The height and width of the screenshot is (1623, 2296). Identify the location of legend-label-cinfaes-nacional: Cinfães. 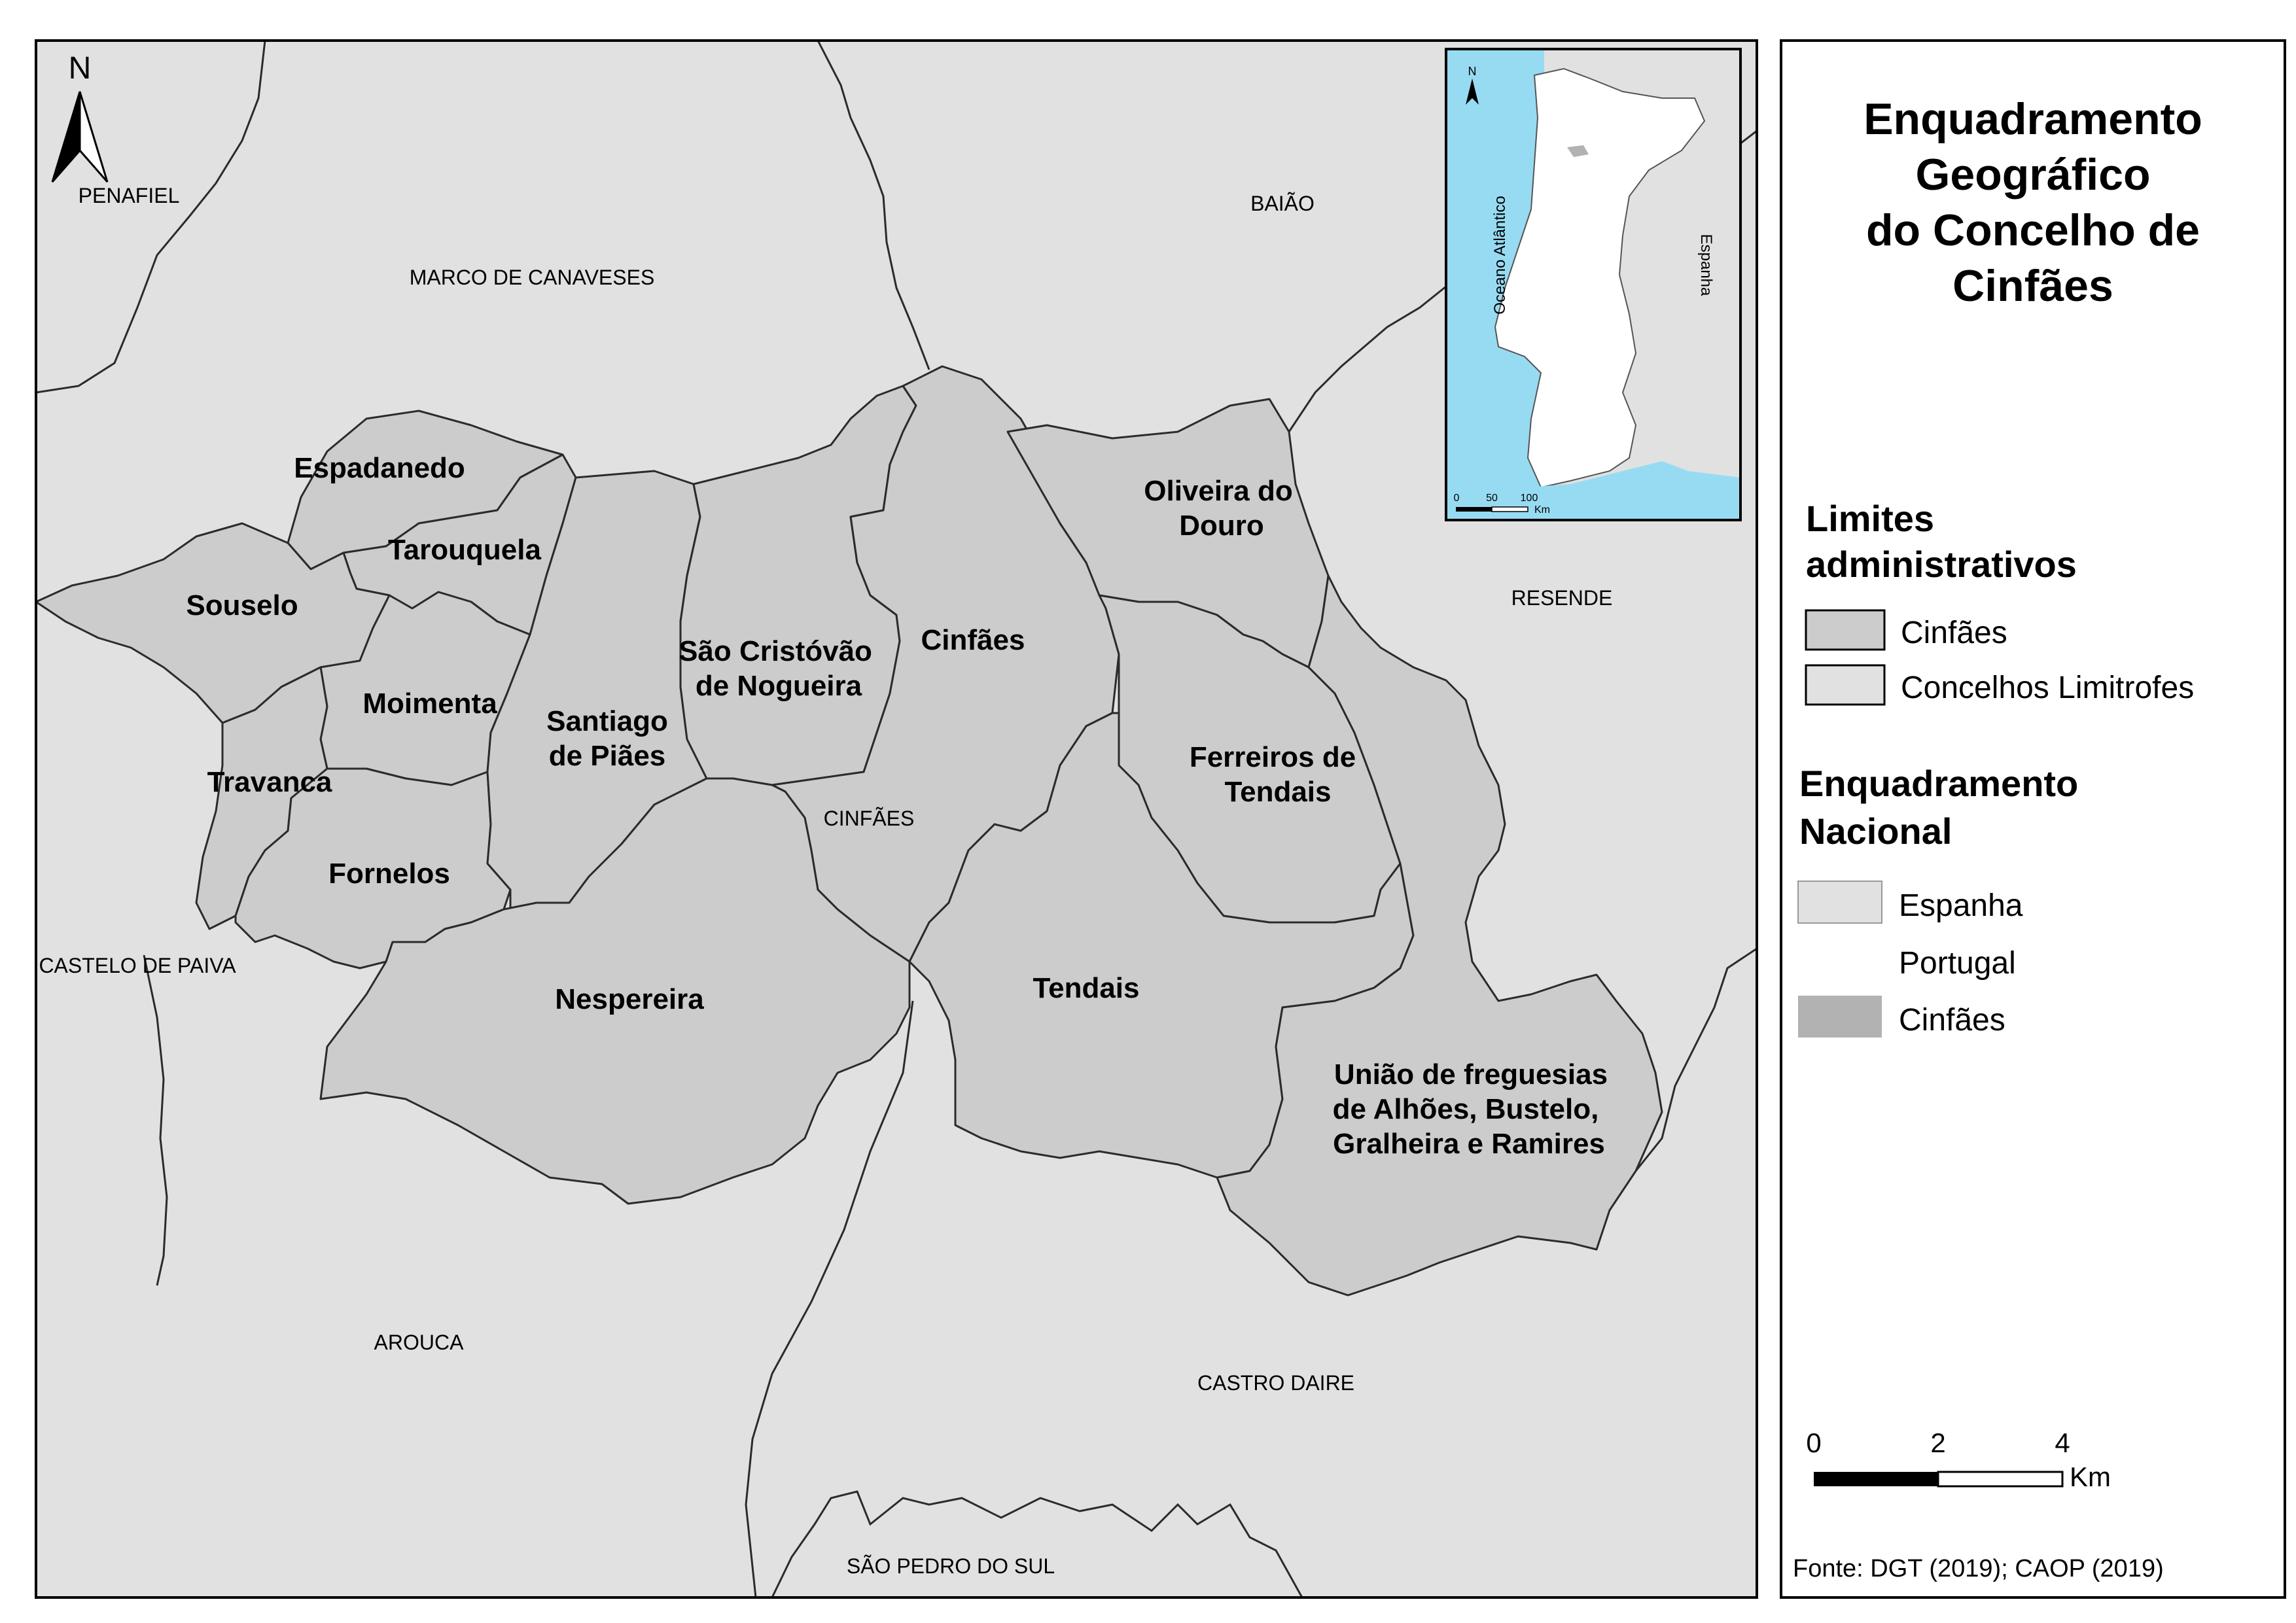
(1952, 1021).